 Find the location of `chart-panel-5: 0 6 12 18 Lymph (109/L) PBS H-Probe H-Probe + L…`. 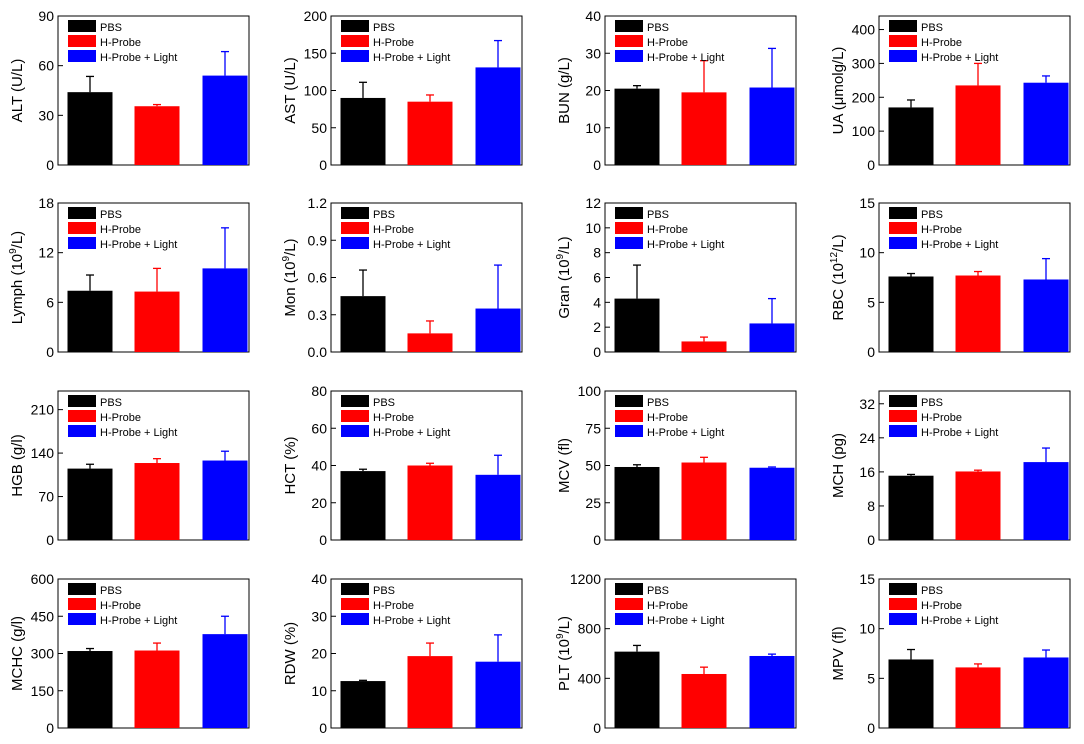

chart-panel-5: 0 6 12 18 Lymph (109/L) PBS H-Probe H-Probe + L… is located at coordinates (129, 277).